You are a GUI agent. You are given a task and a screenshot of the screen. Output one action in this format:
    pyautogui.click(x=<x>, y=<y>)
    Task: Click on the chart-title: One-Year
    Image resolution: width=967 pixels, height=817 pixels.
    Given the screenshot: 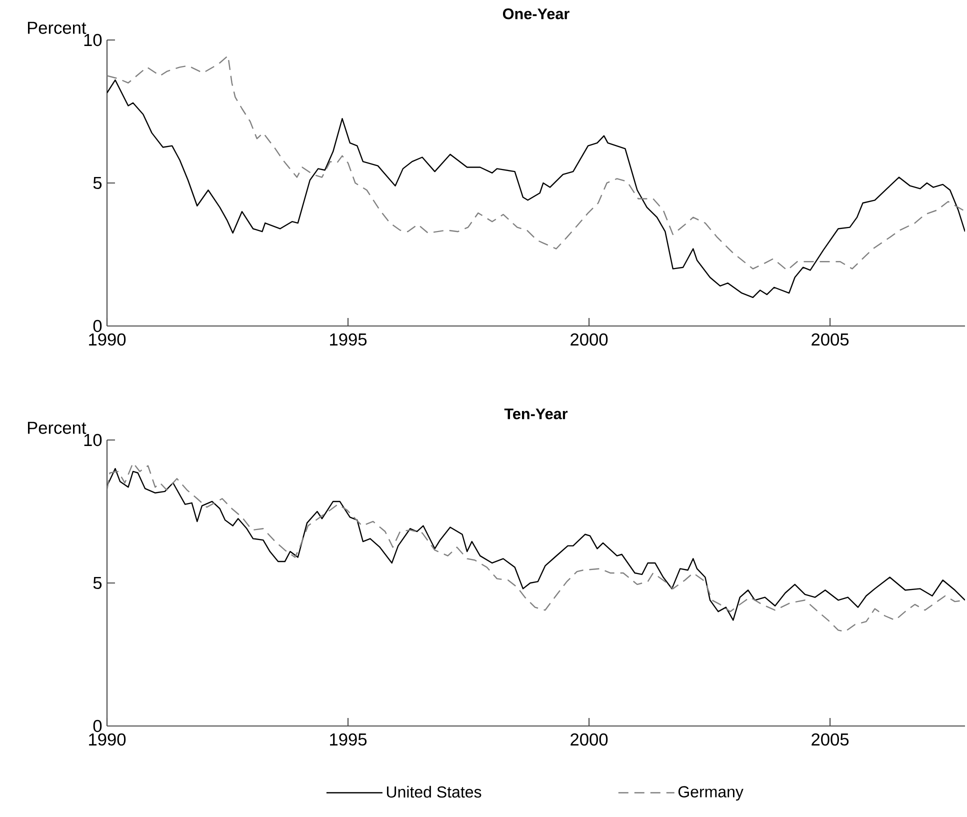 What is the action you would take?
    pyautogui.click(x=536, y=14)
    